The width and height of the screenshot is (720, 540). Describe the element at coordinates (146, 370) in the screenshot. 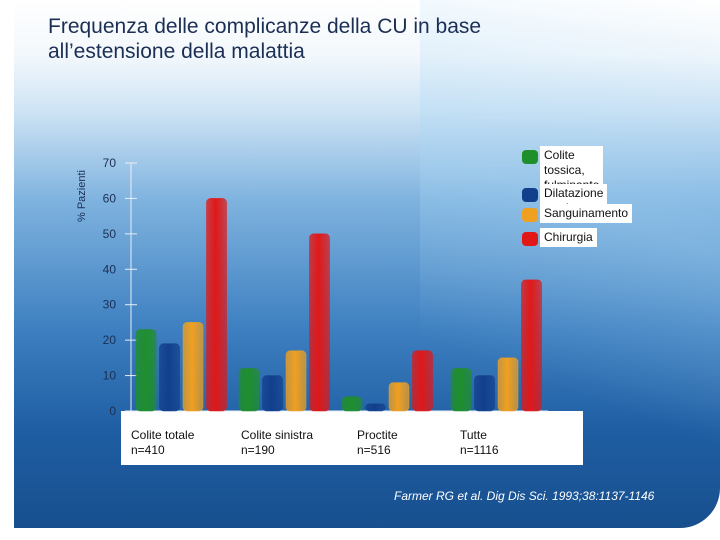

I see `bar-s0-c0` at that location.